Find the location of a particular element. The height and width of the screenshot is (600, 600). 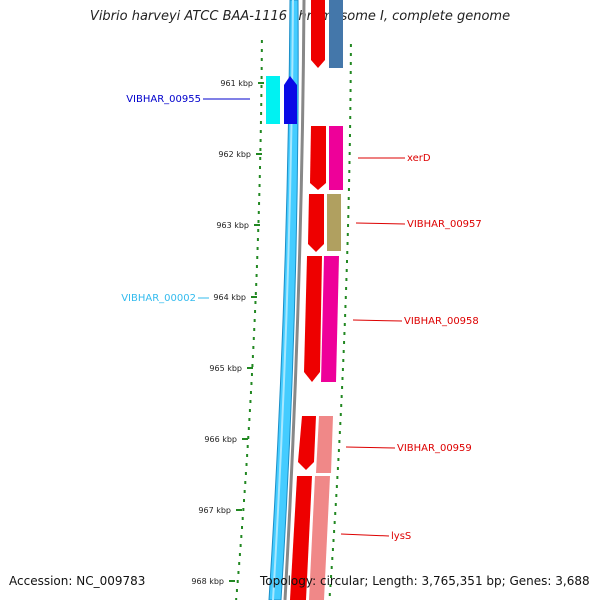

kbp-tick-label: 965 kbp is located at coordinates (225, 368).